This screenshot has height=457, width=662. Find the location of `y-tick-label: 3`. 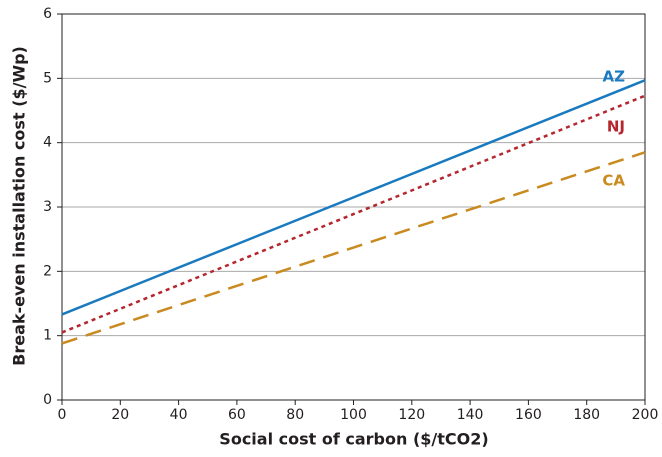

y-tick-label: 3 is located at coordinates (47, 207).